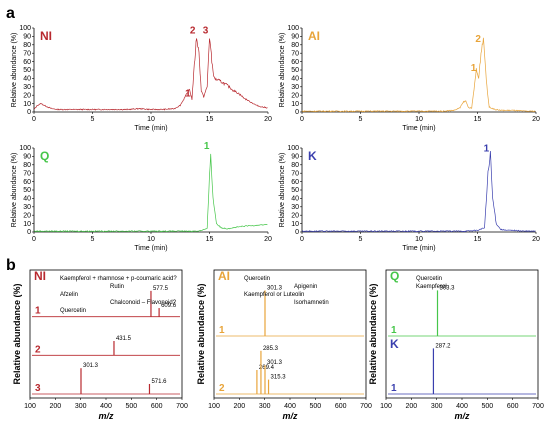  What do you see at coordinates (290, 311) in the screenshot?
I see `spectrum-trace: 1 301.3` at bounding box center [290, 311].